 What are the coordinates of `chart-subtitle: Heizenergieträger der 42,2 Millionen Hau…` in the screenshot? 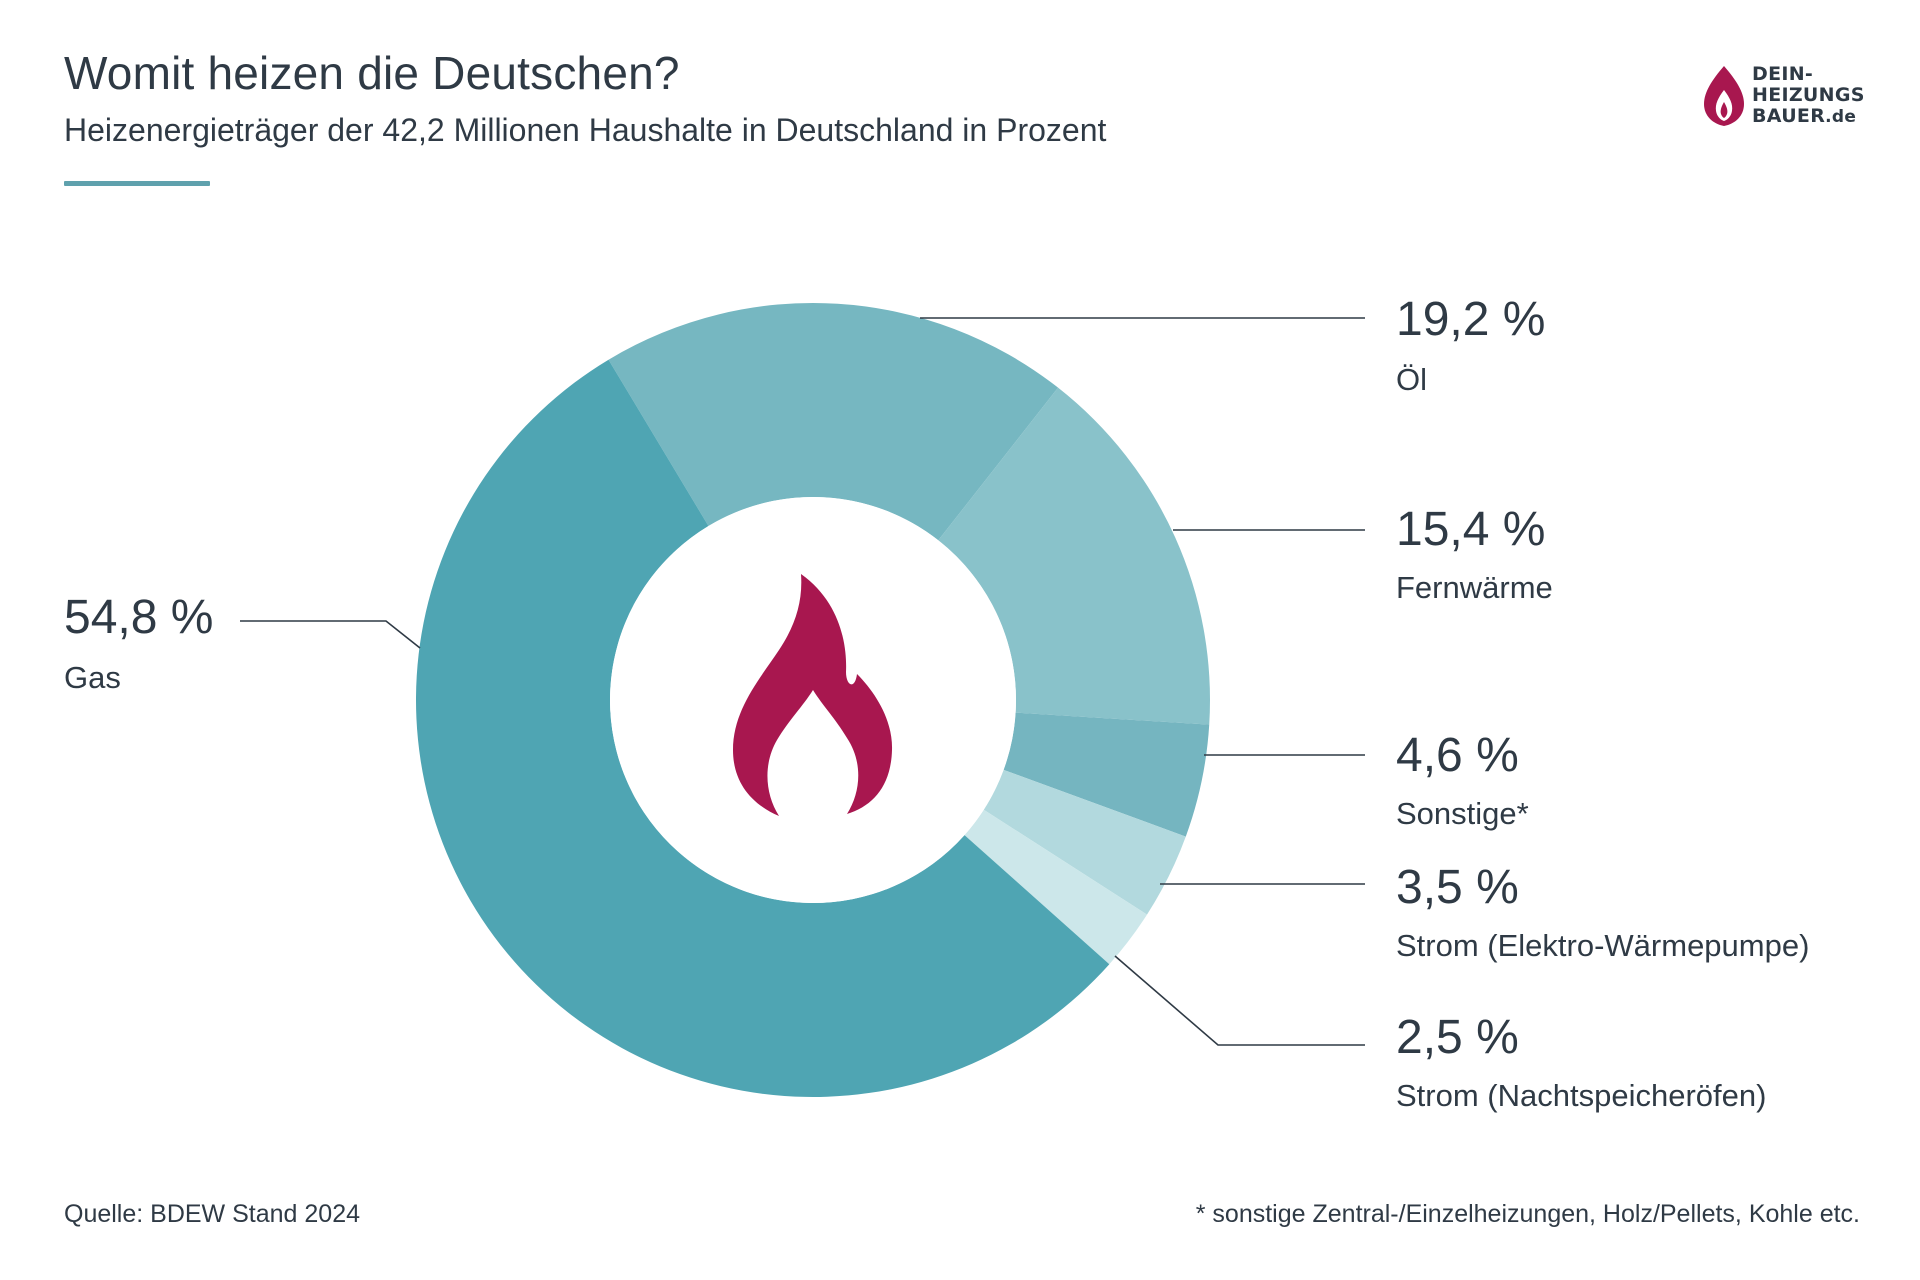 It's located at (585, 130).